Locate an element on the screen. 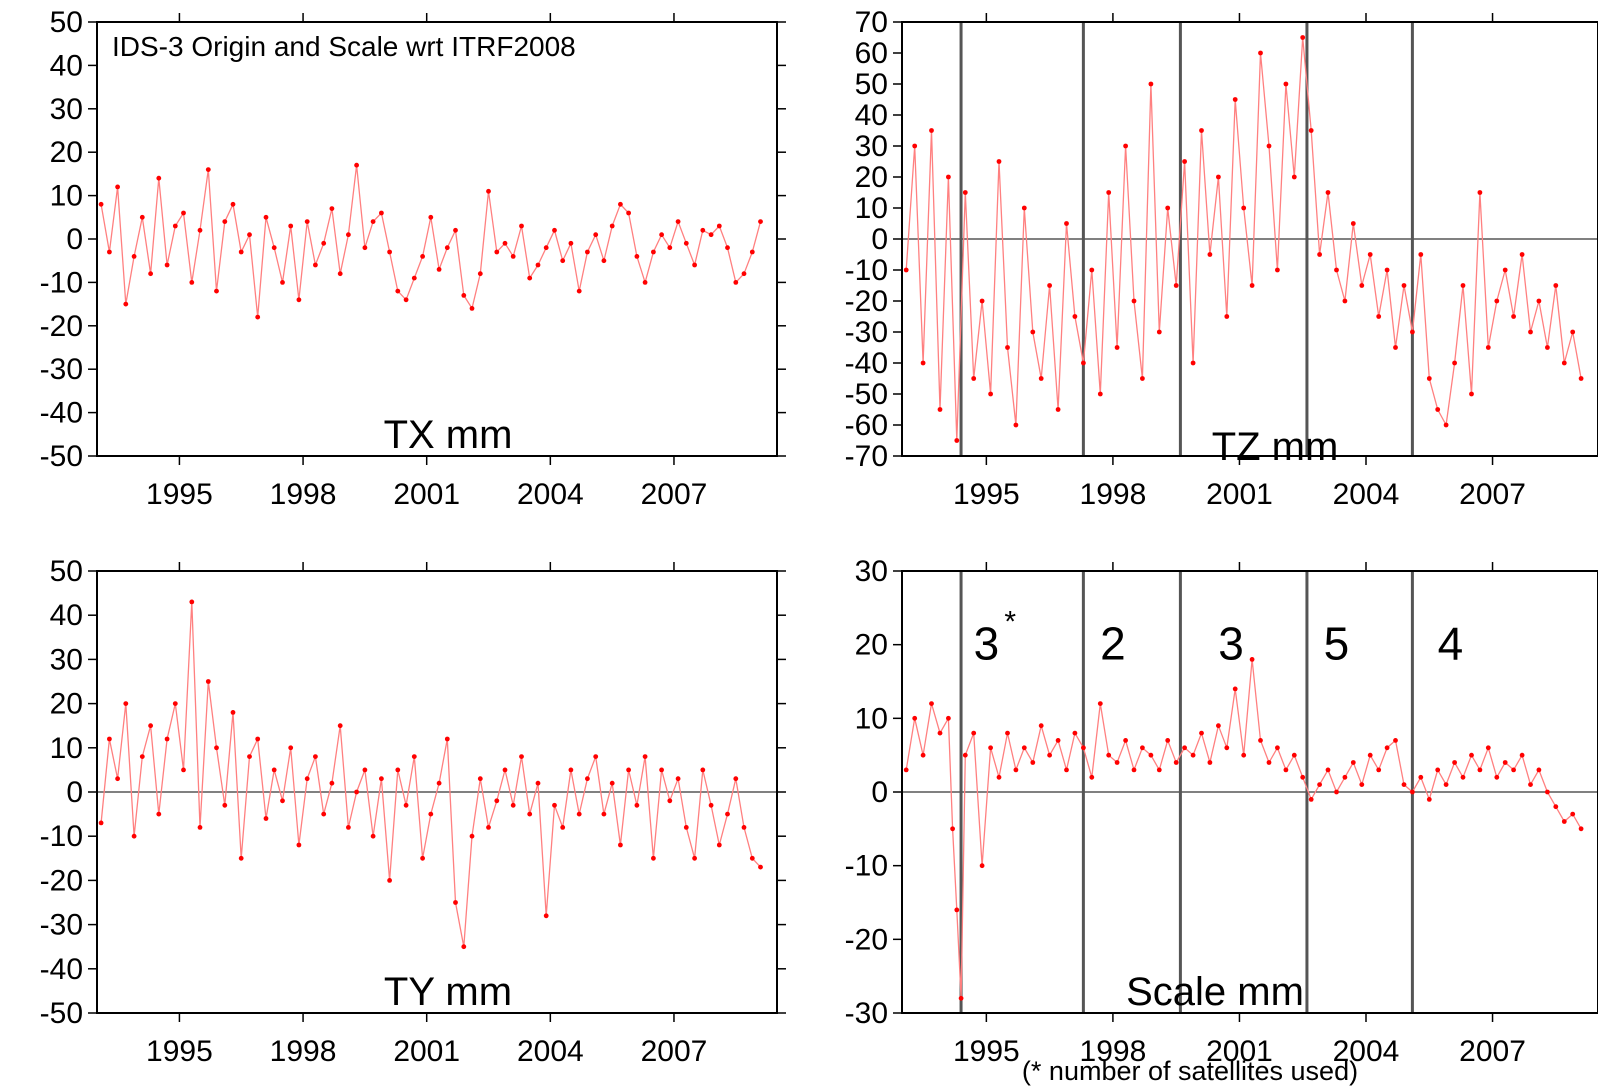 The image size is (1598, 1091). tz-x-tick-label: 2001 is located at coordinates (1239, 494).